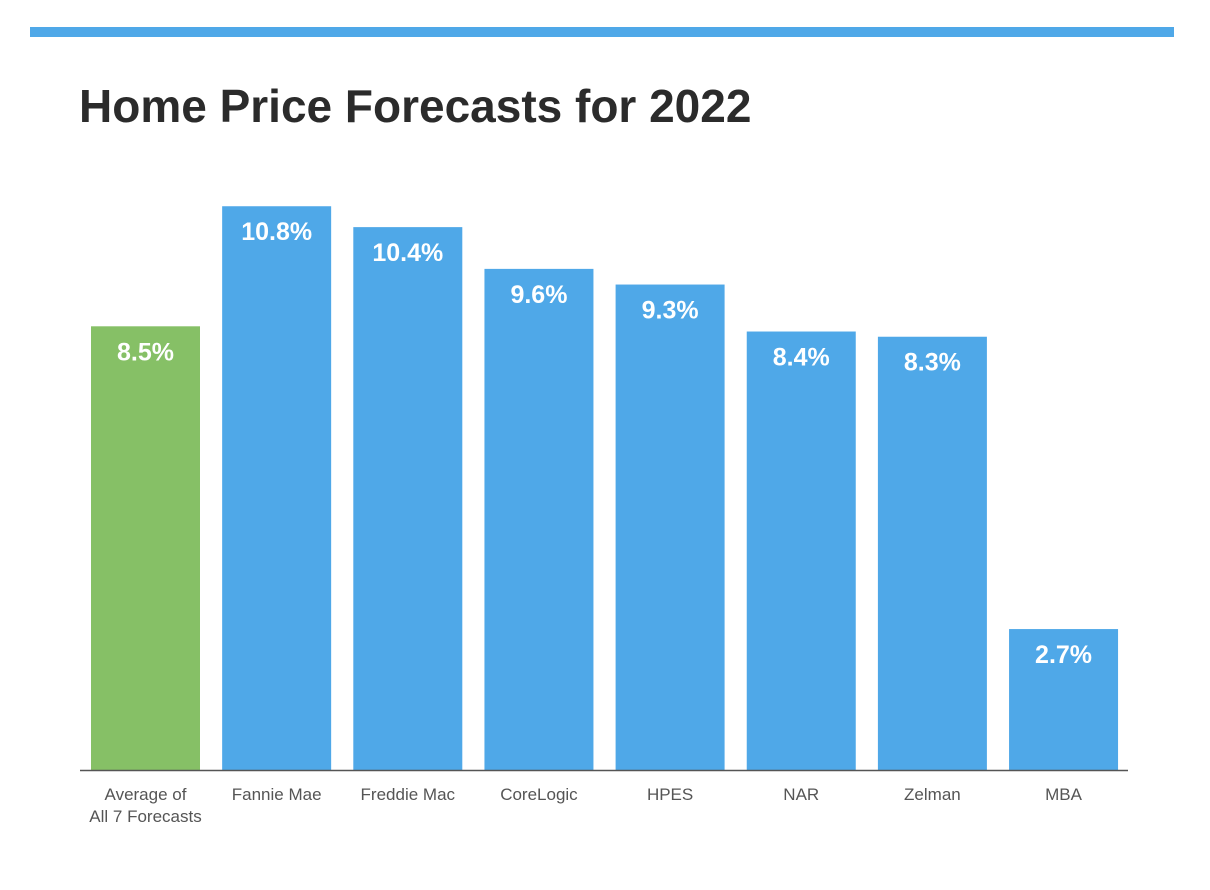  What do you see at coordinates (801, 794) in the screenshot?
I see `category-label-5: NAR` at bounding box center [801, 794].